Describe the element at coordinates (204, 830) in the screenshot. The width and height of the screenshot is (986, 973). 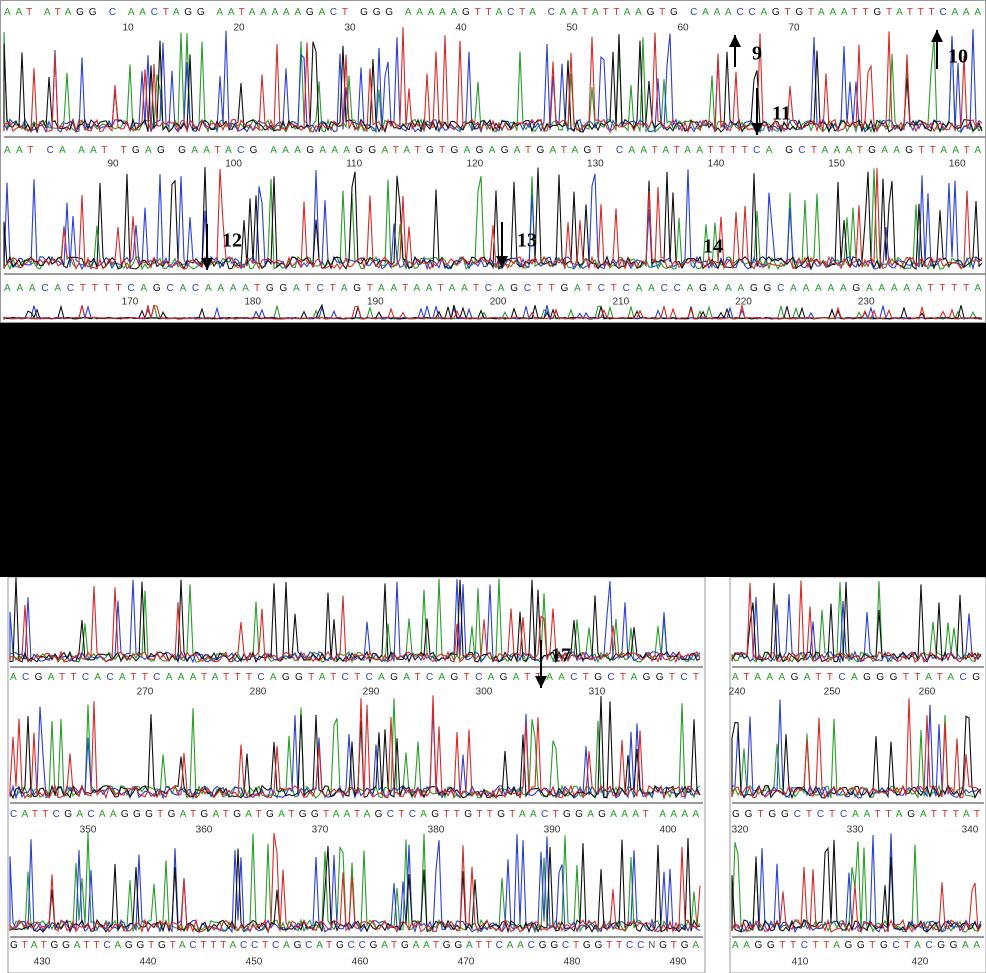
I see `base-position: 360` at that location.